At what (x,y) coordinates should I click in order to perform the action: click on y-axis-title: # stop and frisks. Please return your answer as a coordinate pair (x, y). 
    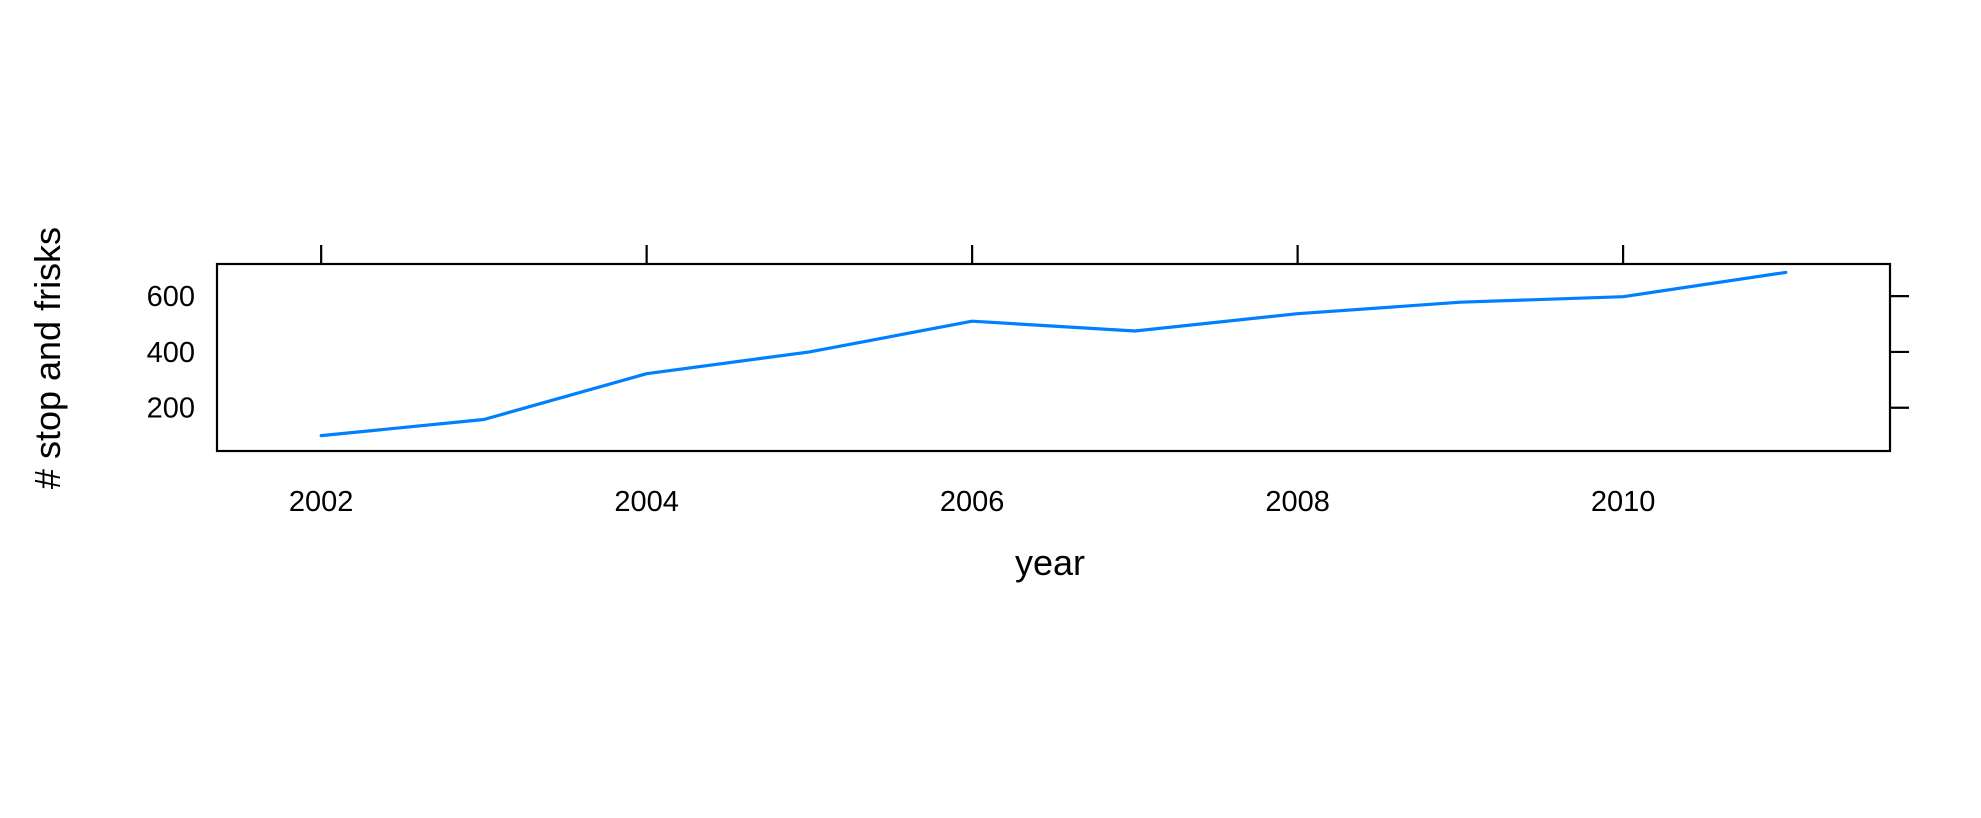
    Looking at the image, I should click on (47, 358).